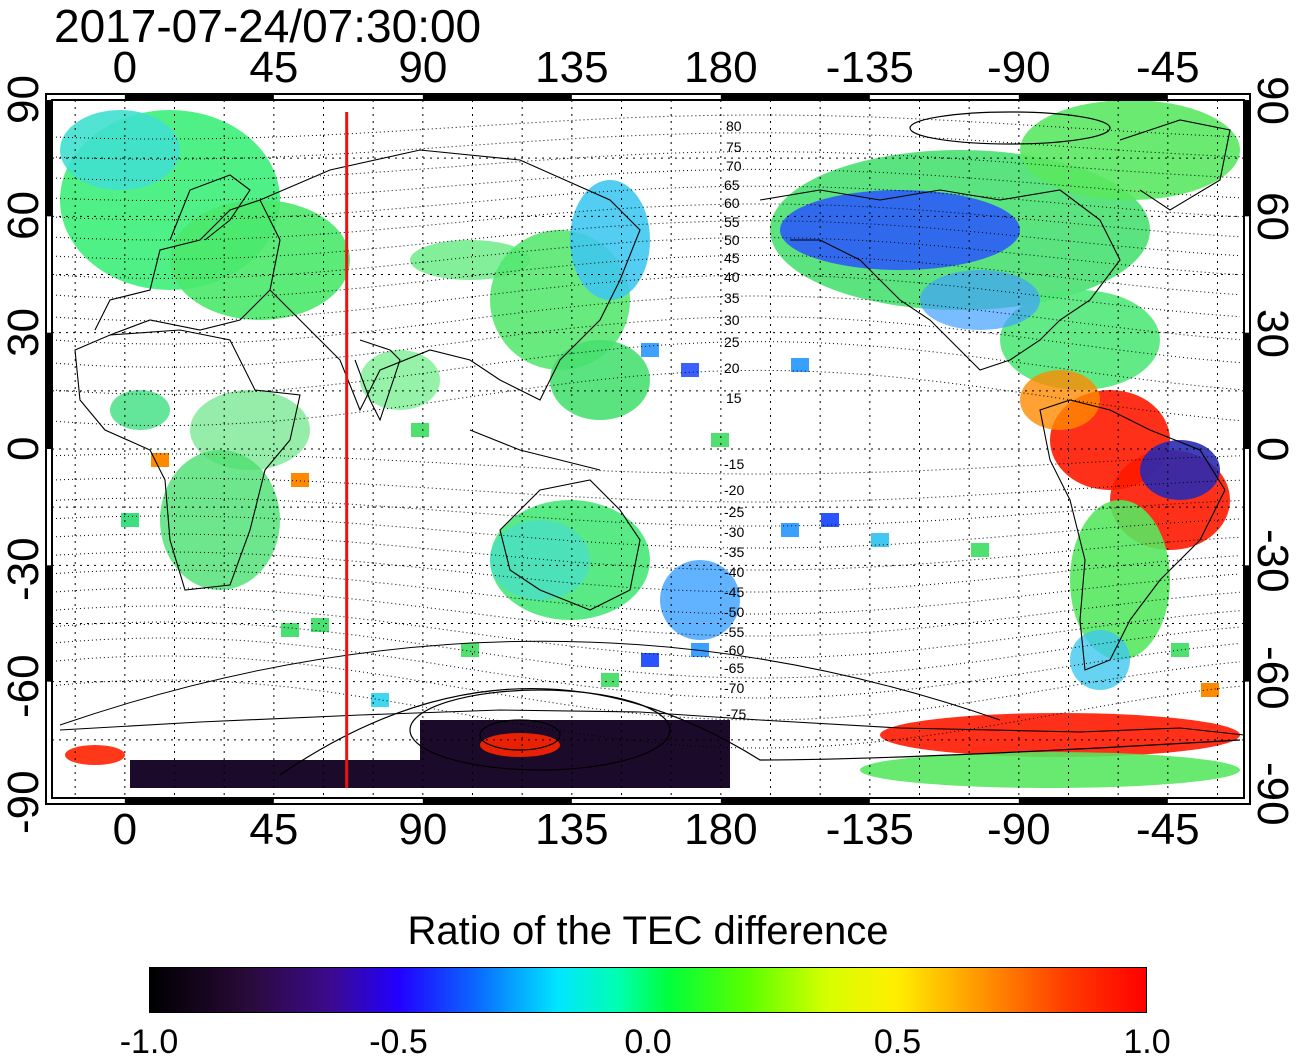 The width and height of the screenshot is (1296, 1064). What do you see at coordinates (734, 147) in the screenshot?
I see `mlat-label: 75` at bounding box center [734, 147].